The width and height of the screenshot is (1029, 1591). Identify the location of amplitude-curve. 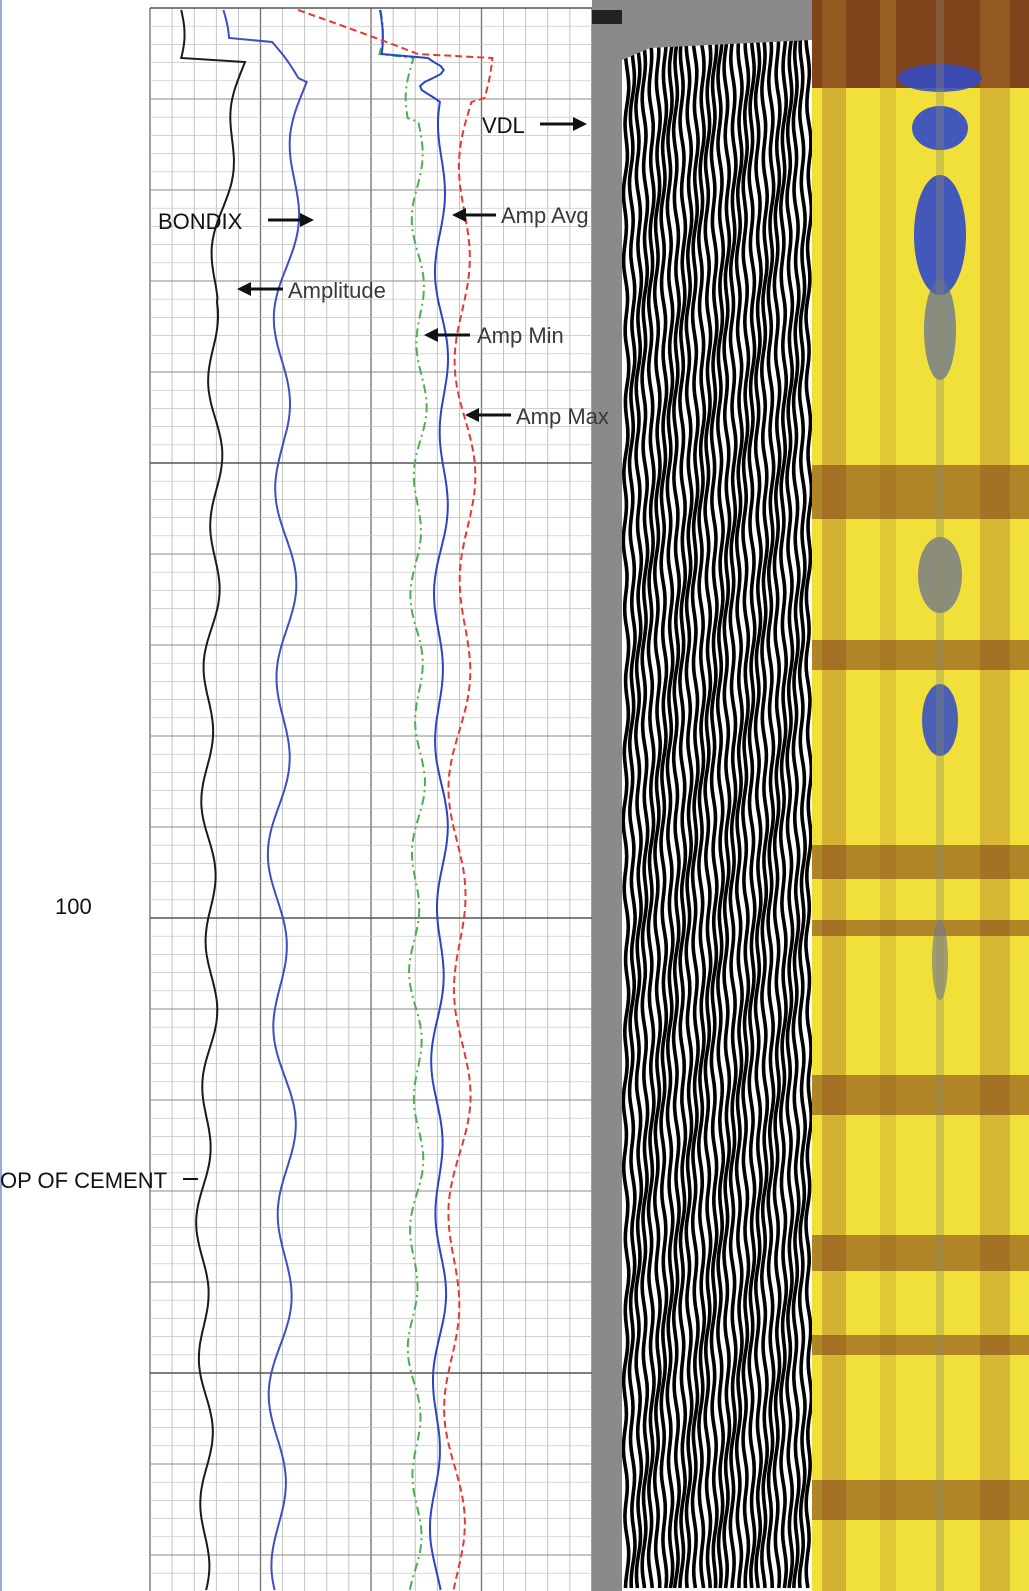
(213, 800).